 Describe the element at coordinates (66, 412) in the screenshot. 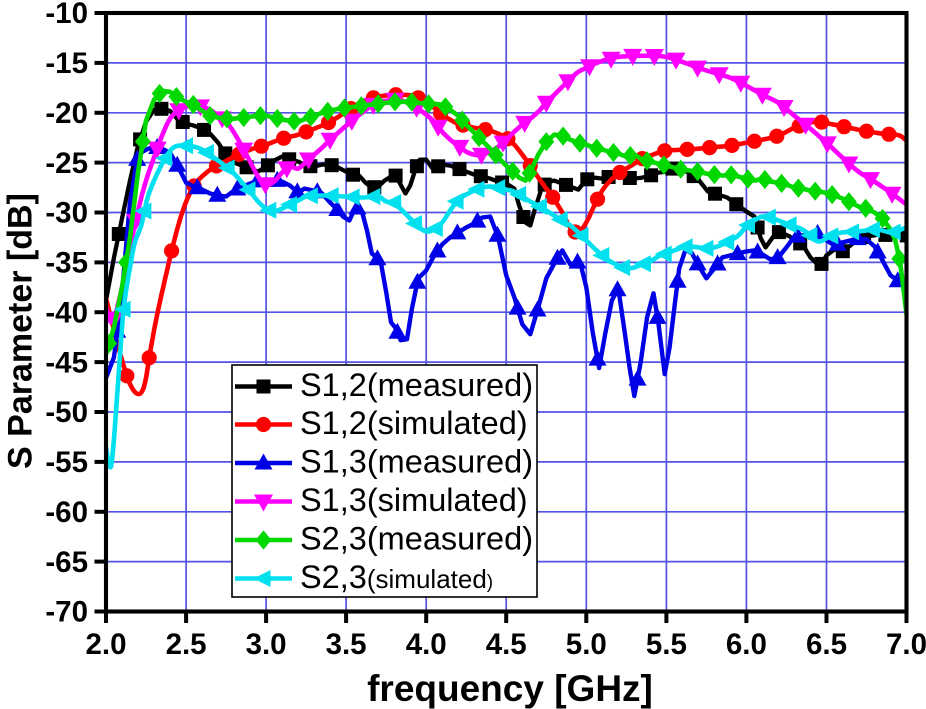

I see `svg-text: -50` at that location.